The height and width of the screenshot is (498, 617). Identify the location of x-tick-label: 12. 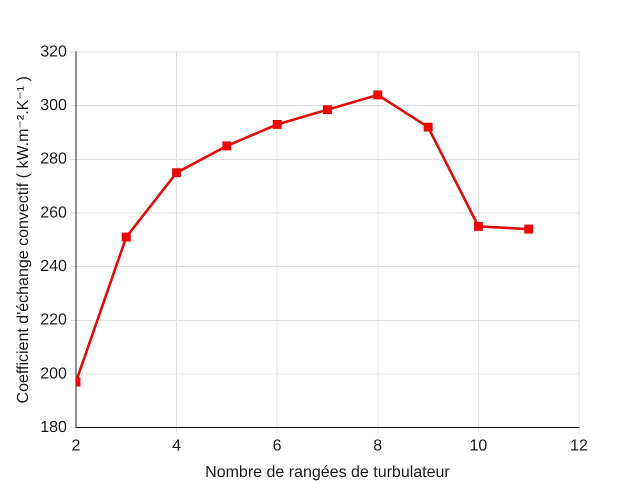
(579, 446).